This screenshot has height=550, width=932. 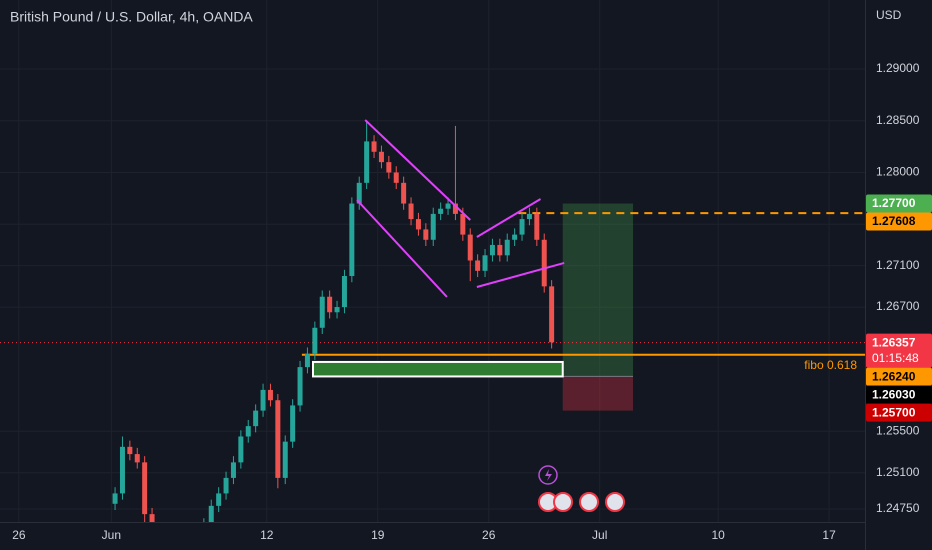 I want to click on y-tick-label: 1.28000, so click(x=898, y=172).